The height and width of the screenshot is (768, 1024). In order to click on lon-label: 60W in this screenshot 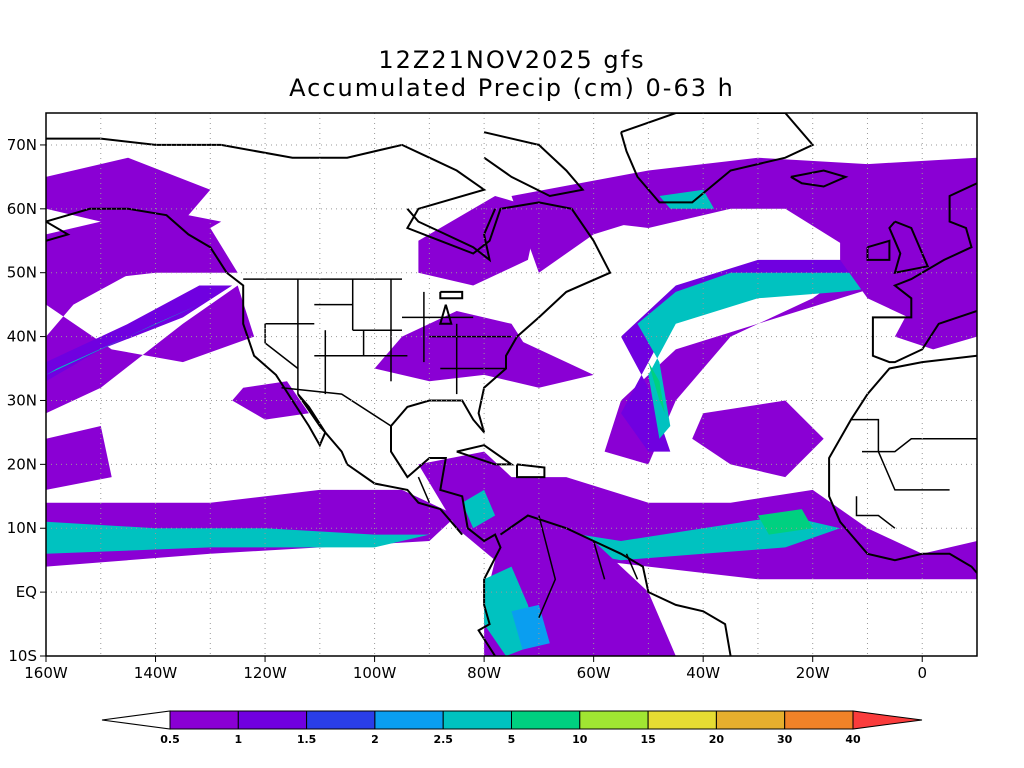, I will do `click(594, 673)`.